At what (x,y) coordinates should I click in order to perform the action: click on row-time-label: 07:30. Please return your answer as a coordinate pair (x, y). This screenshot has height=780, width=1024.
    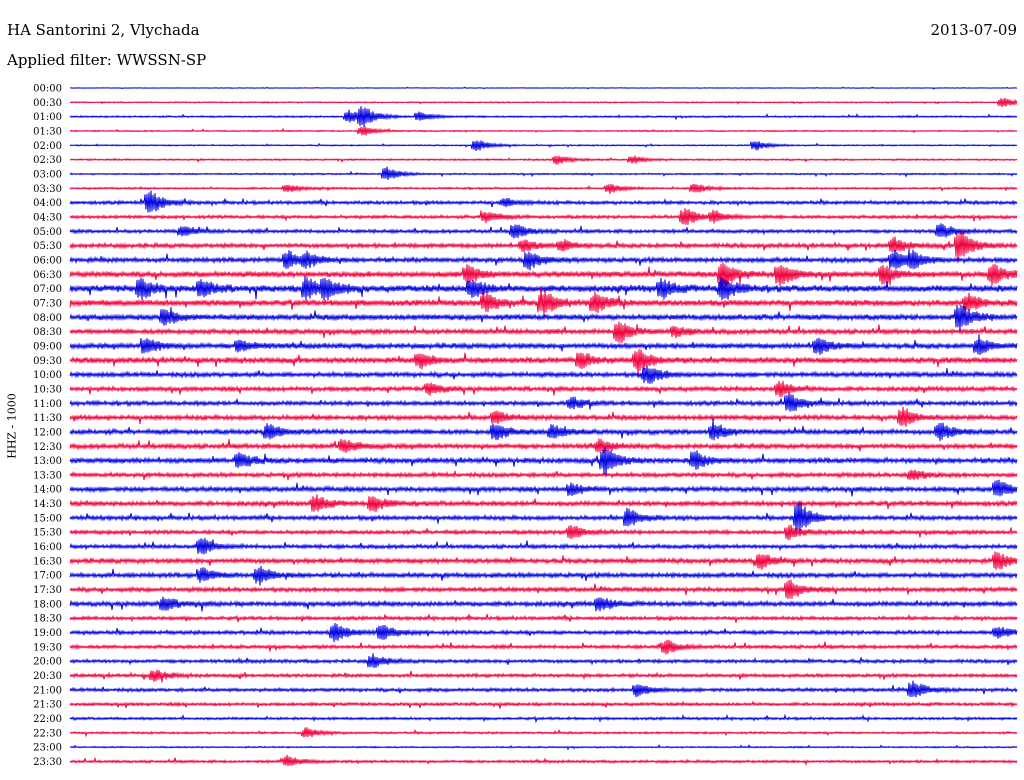
    Looking at the image, I should click on (47, 303).